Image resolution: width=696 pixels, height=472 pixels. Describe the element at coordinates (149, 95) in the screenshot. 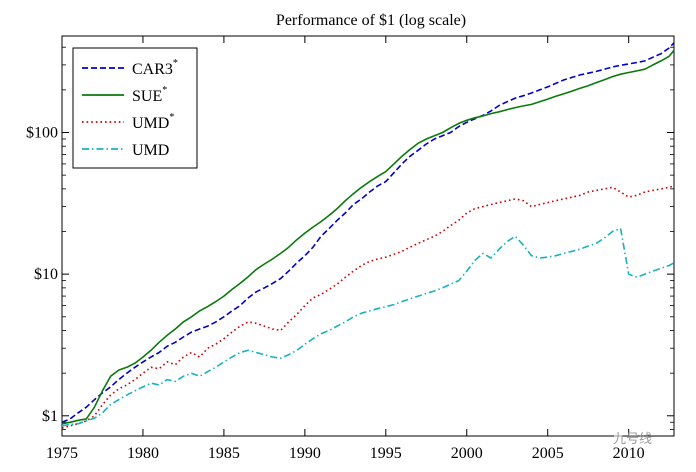

I see `legend-label-2: SUE*` at that location.